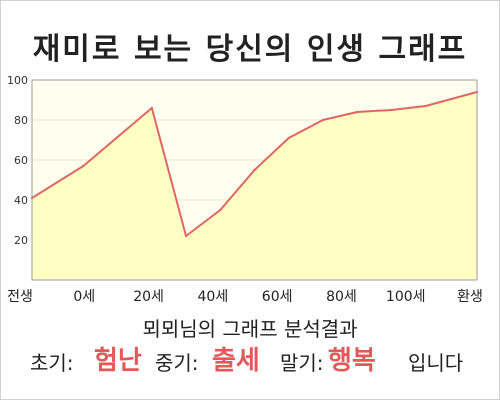 This screenshot has height=400, width=500. Describe the element at coordinates (436, 363) in the screenshot. I see `result-suffix: 입니다` at that location.